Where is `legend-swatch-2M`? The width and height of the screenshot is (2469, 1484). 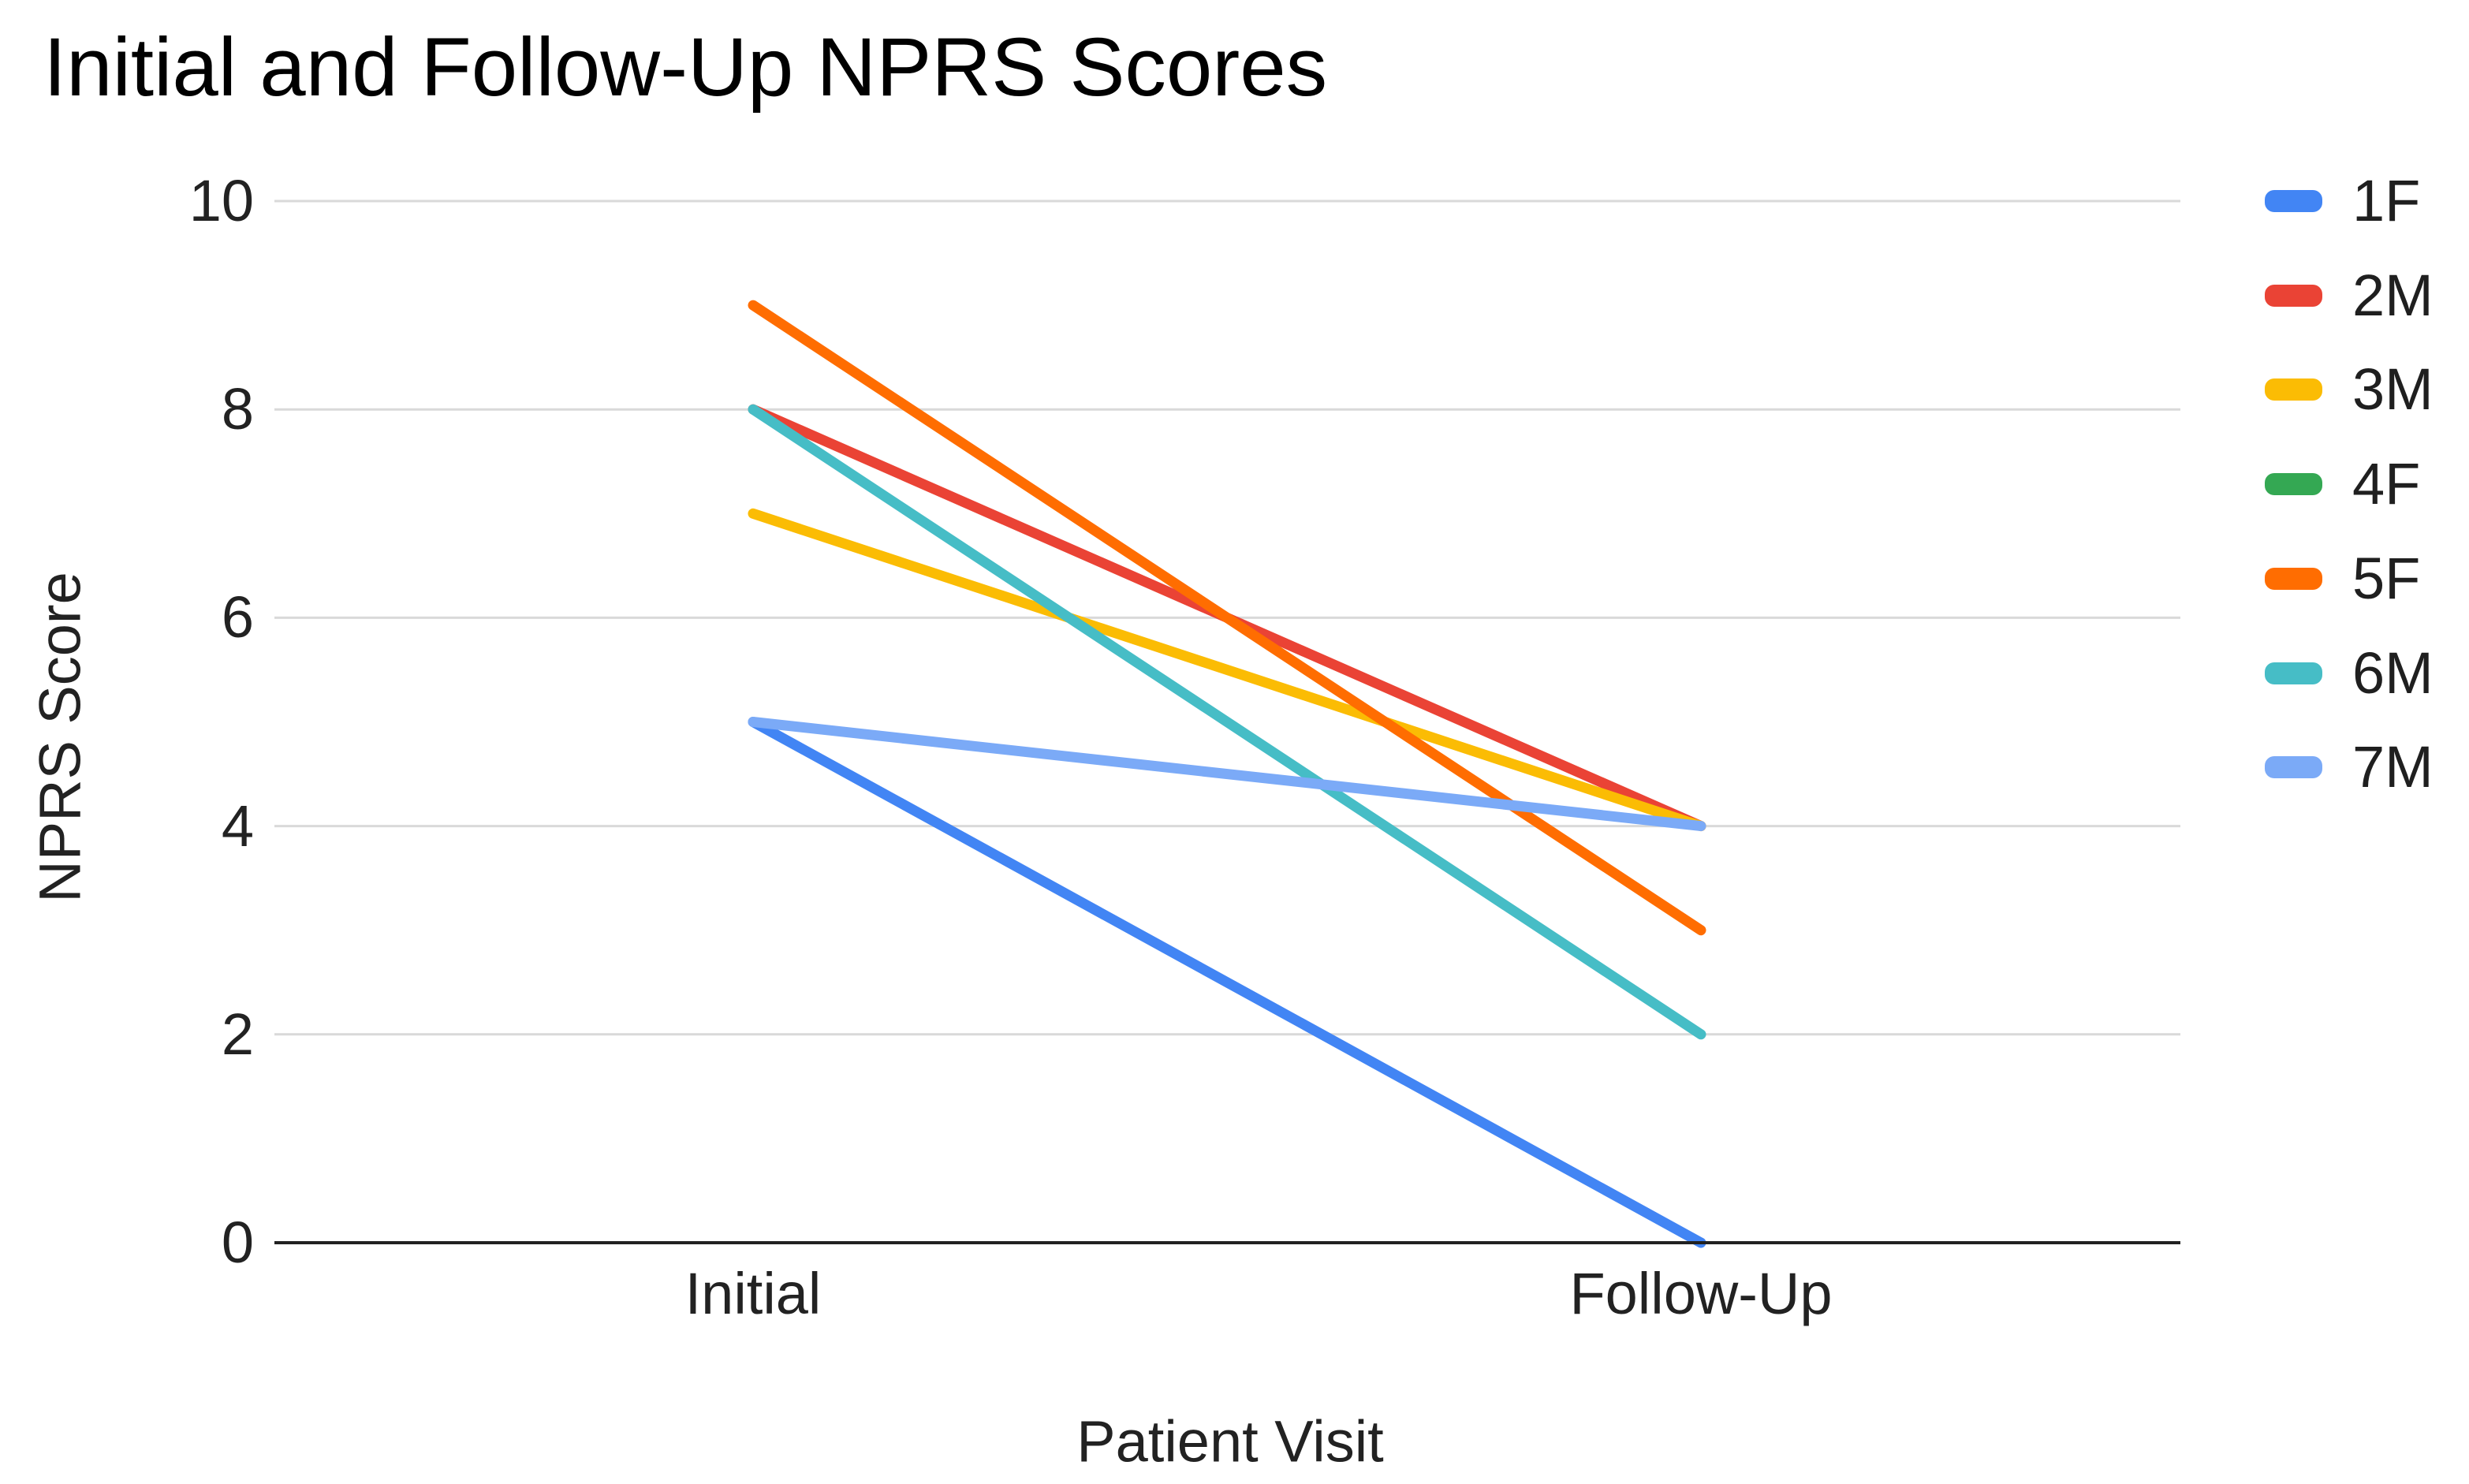 legend-swatch-2M is located at coordinates (2293, 295).